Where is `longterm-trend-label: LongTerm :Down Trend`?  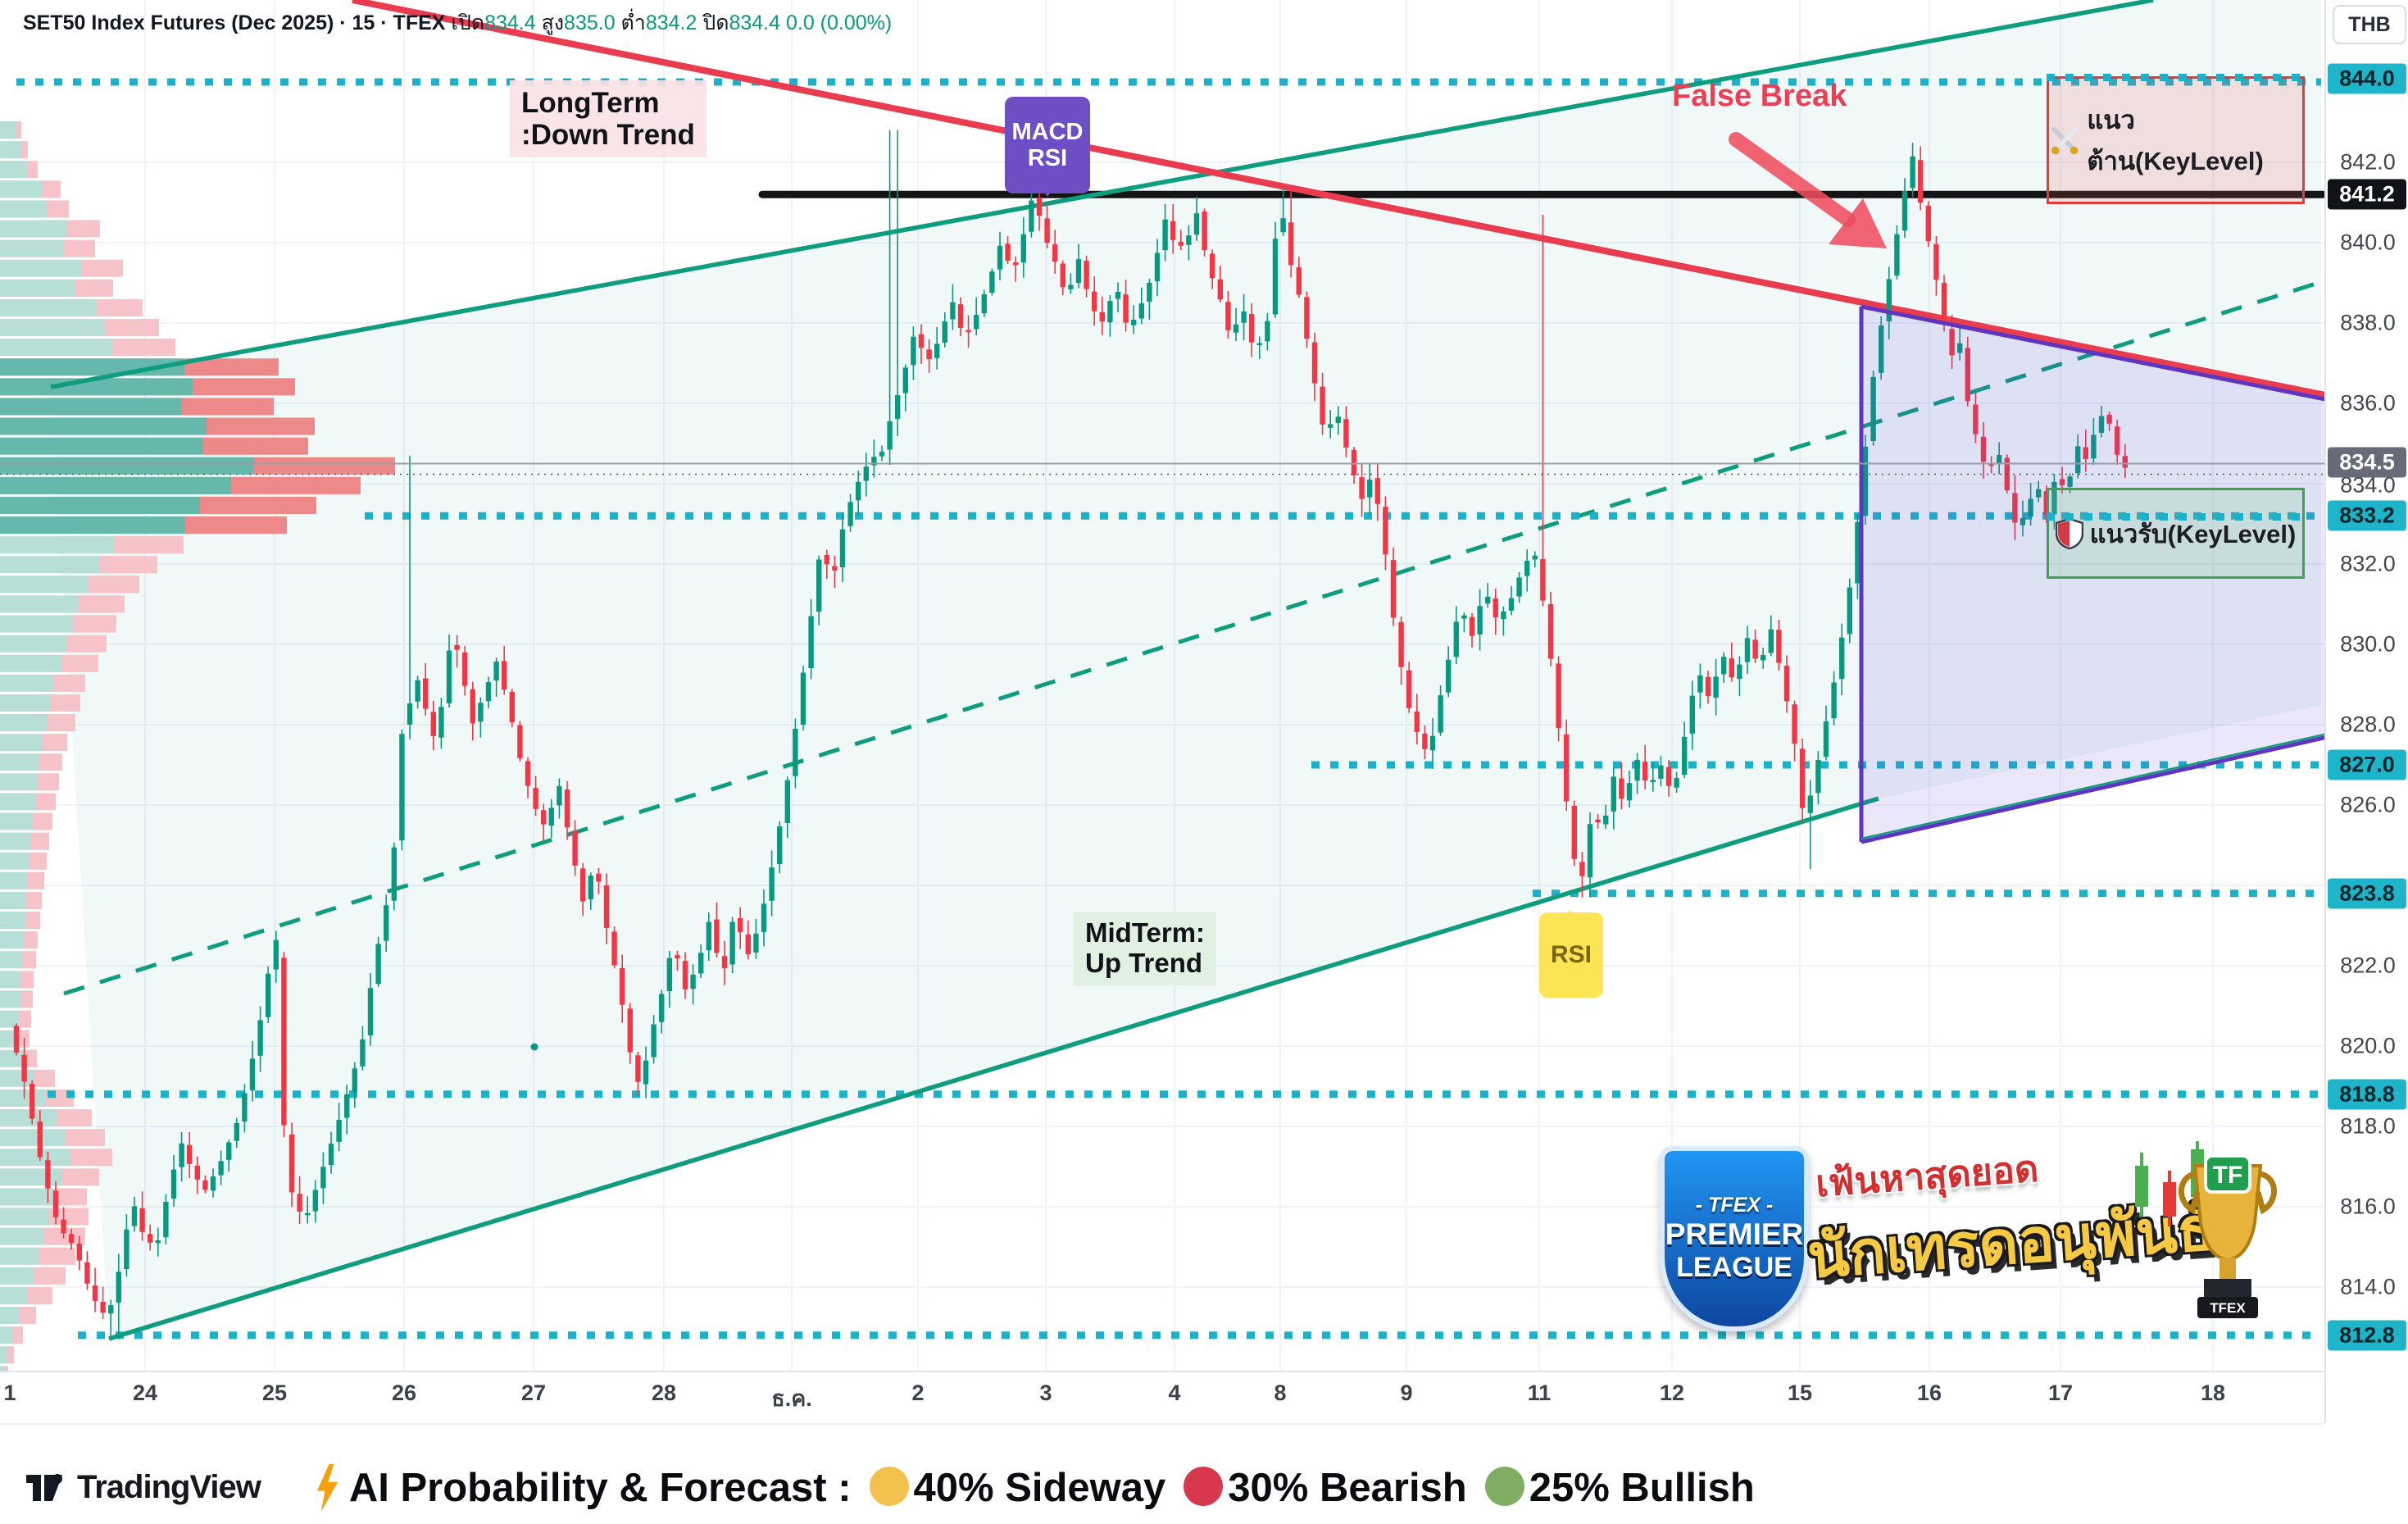
longterm-trend-label: LongTerm :Down Trend is located at coordinates (608, 119).